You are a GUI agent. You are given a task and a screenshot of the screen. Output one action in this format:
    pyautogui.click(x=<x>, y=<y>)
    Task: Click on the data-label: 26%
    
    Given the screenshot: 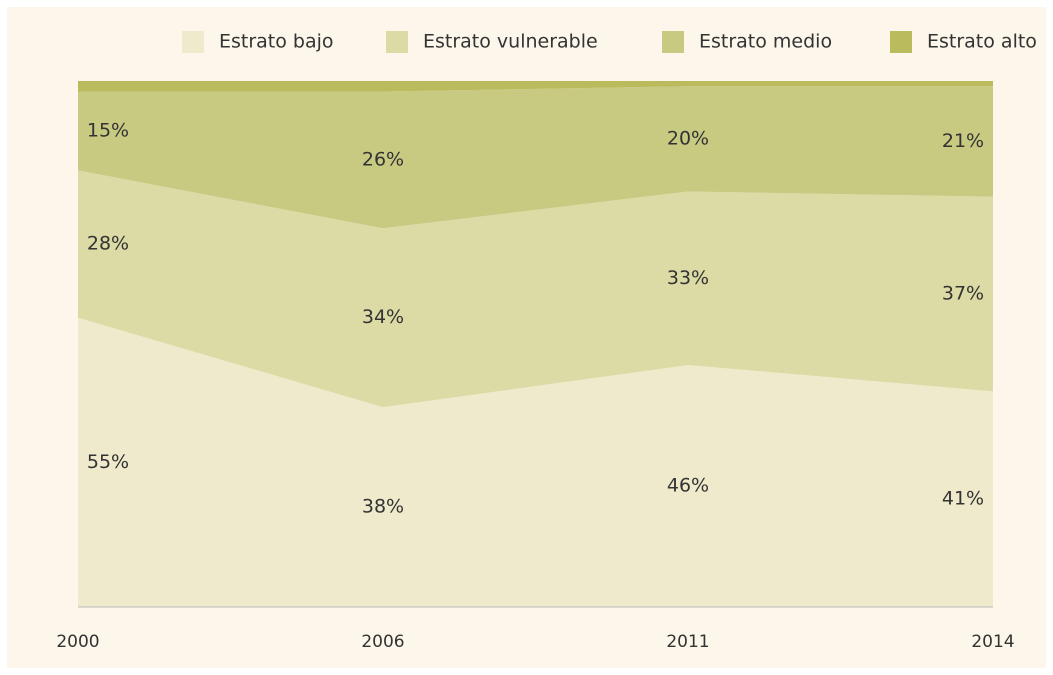 What is the action you would take?
    pyautogui.click(x=383, y=159)
    